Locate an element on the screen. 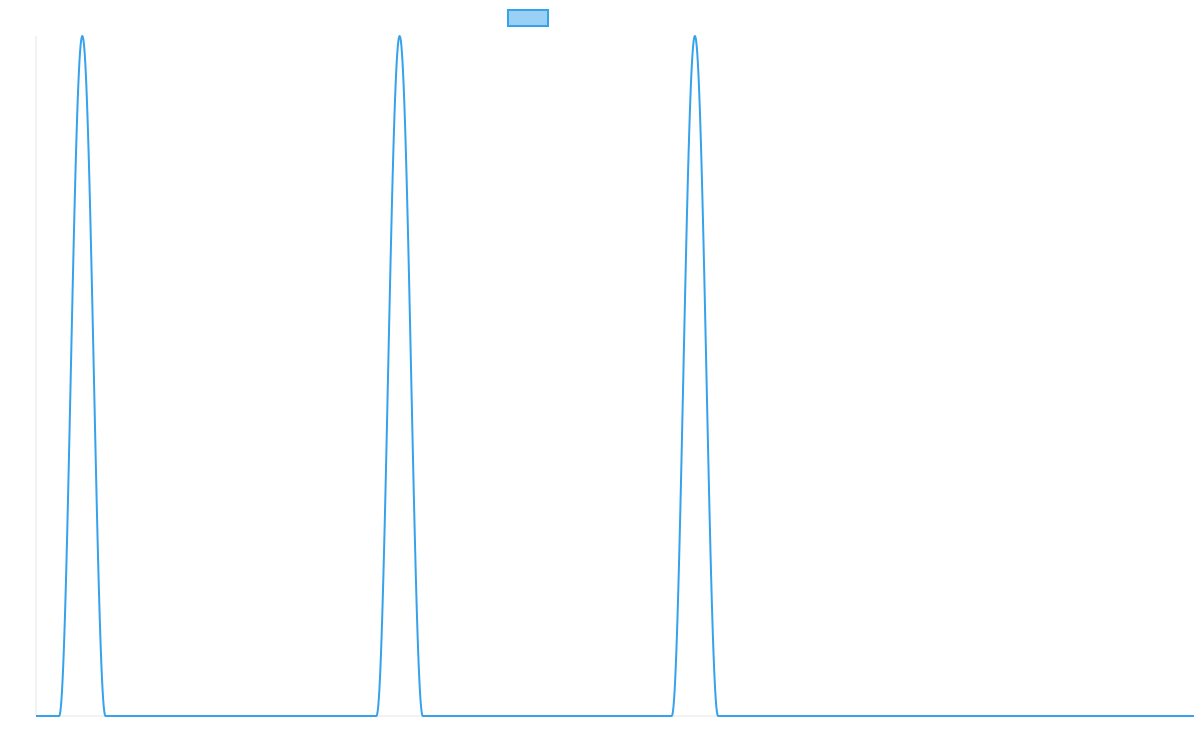  legend is located at coordinates (528, 18).